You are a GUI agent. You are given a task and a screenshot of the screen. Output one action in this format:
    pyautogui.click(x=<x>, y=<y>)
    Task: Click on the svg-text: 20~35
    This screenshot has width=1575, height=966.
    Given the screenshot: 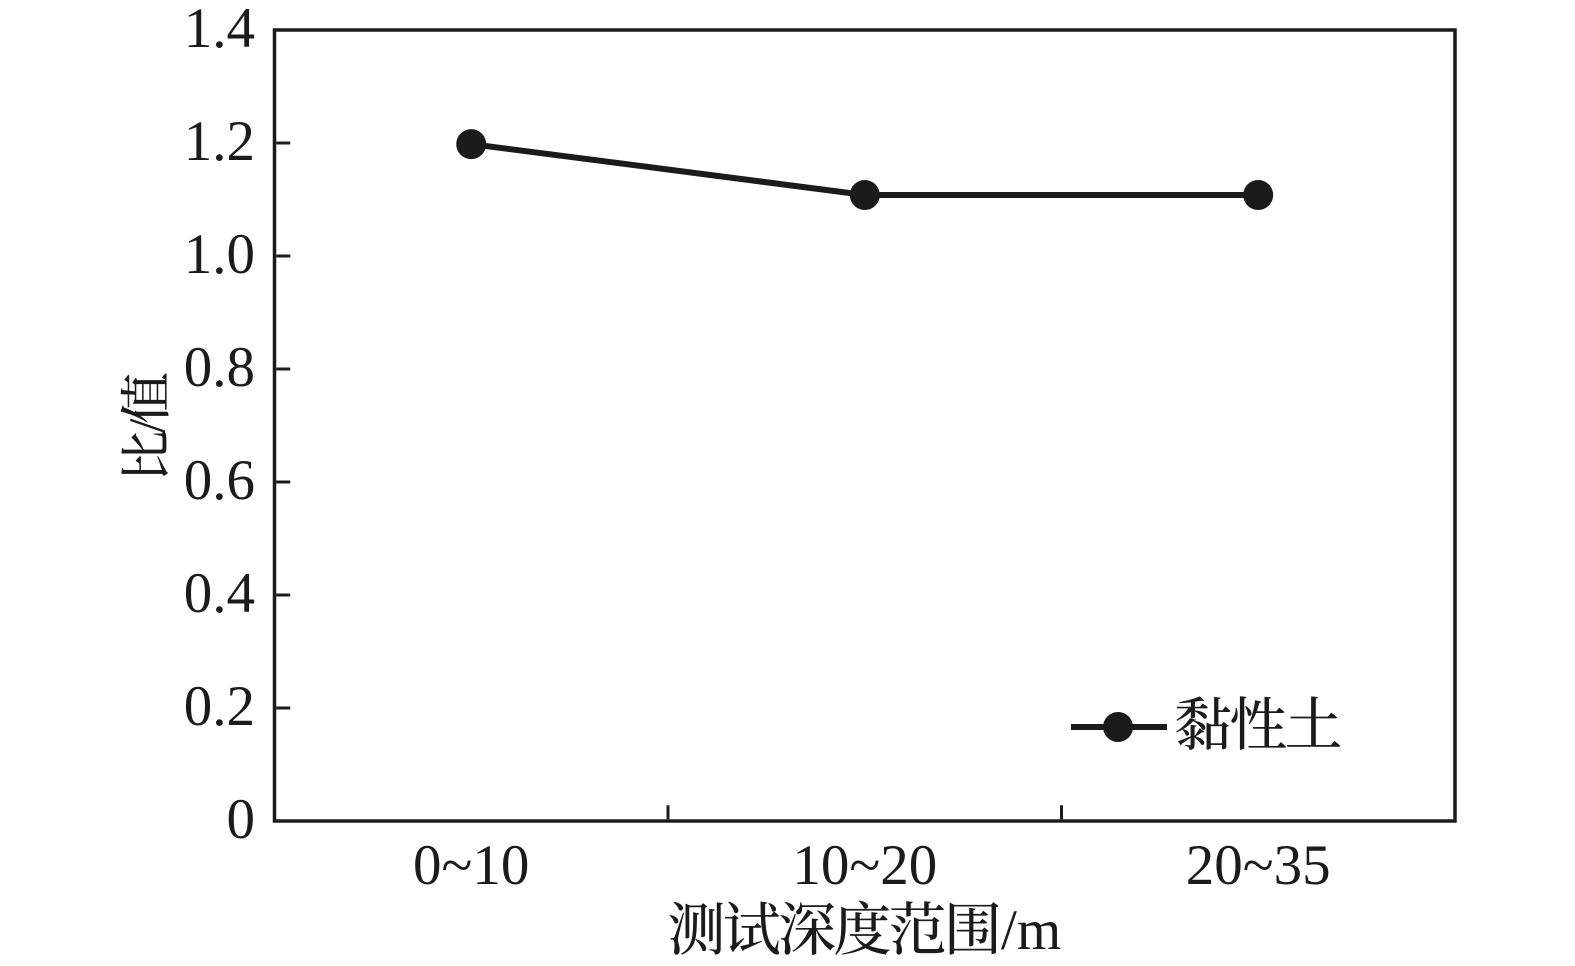 What is the action you would take?
    pyautogui.click(x=1258, y=865)
    